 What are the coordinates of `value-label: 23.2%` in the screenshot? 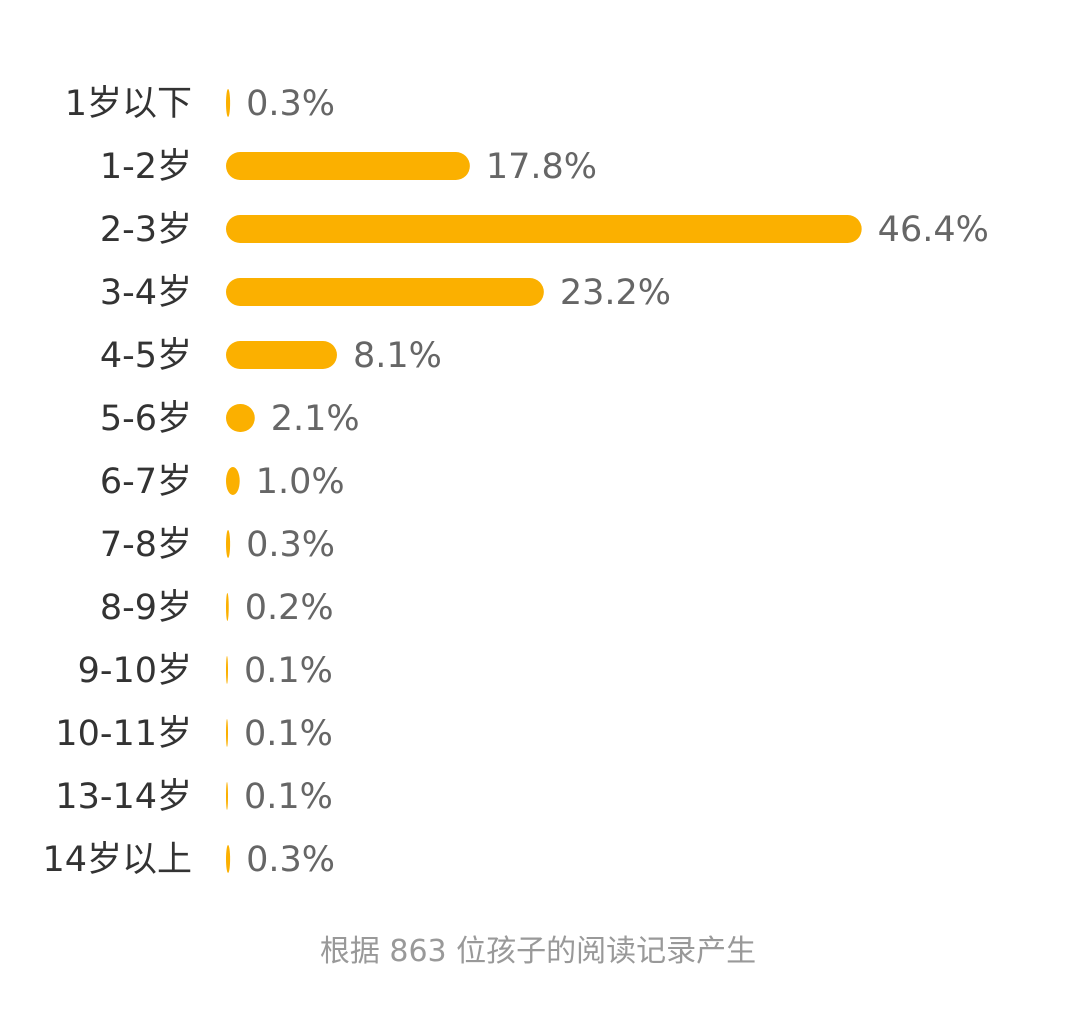 It's located at (615, 293).